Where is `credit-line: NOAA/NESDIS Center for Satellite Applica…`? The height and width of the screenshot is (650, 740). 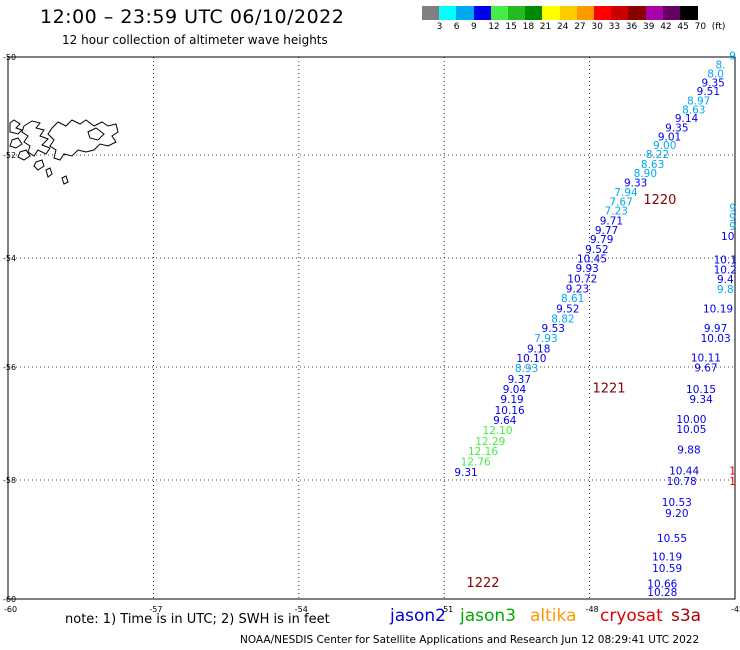 credit-line: NOAA/NESDIS Center for Satellite Applica… is located at coordinates (470, 640).